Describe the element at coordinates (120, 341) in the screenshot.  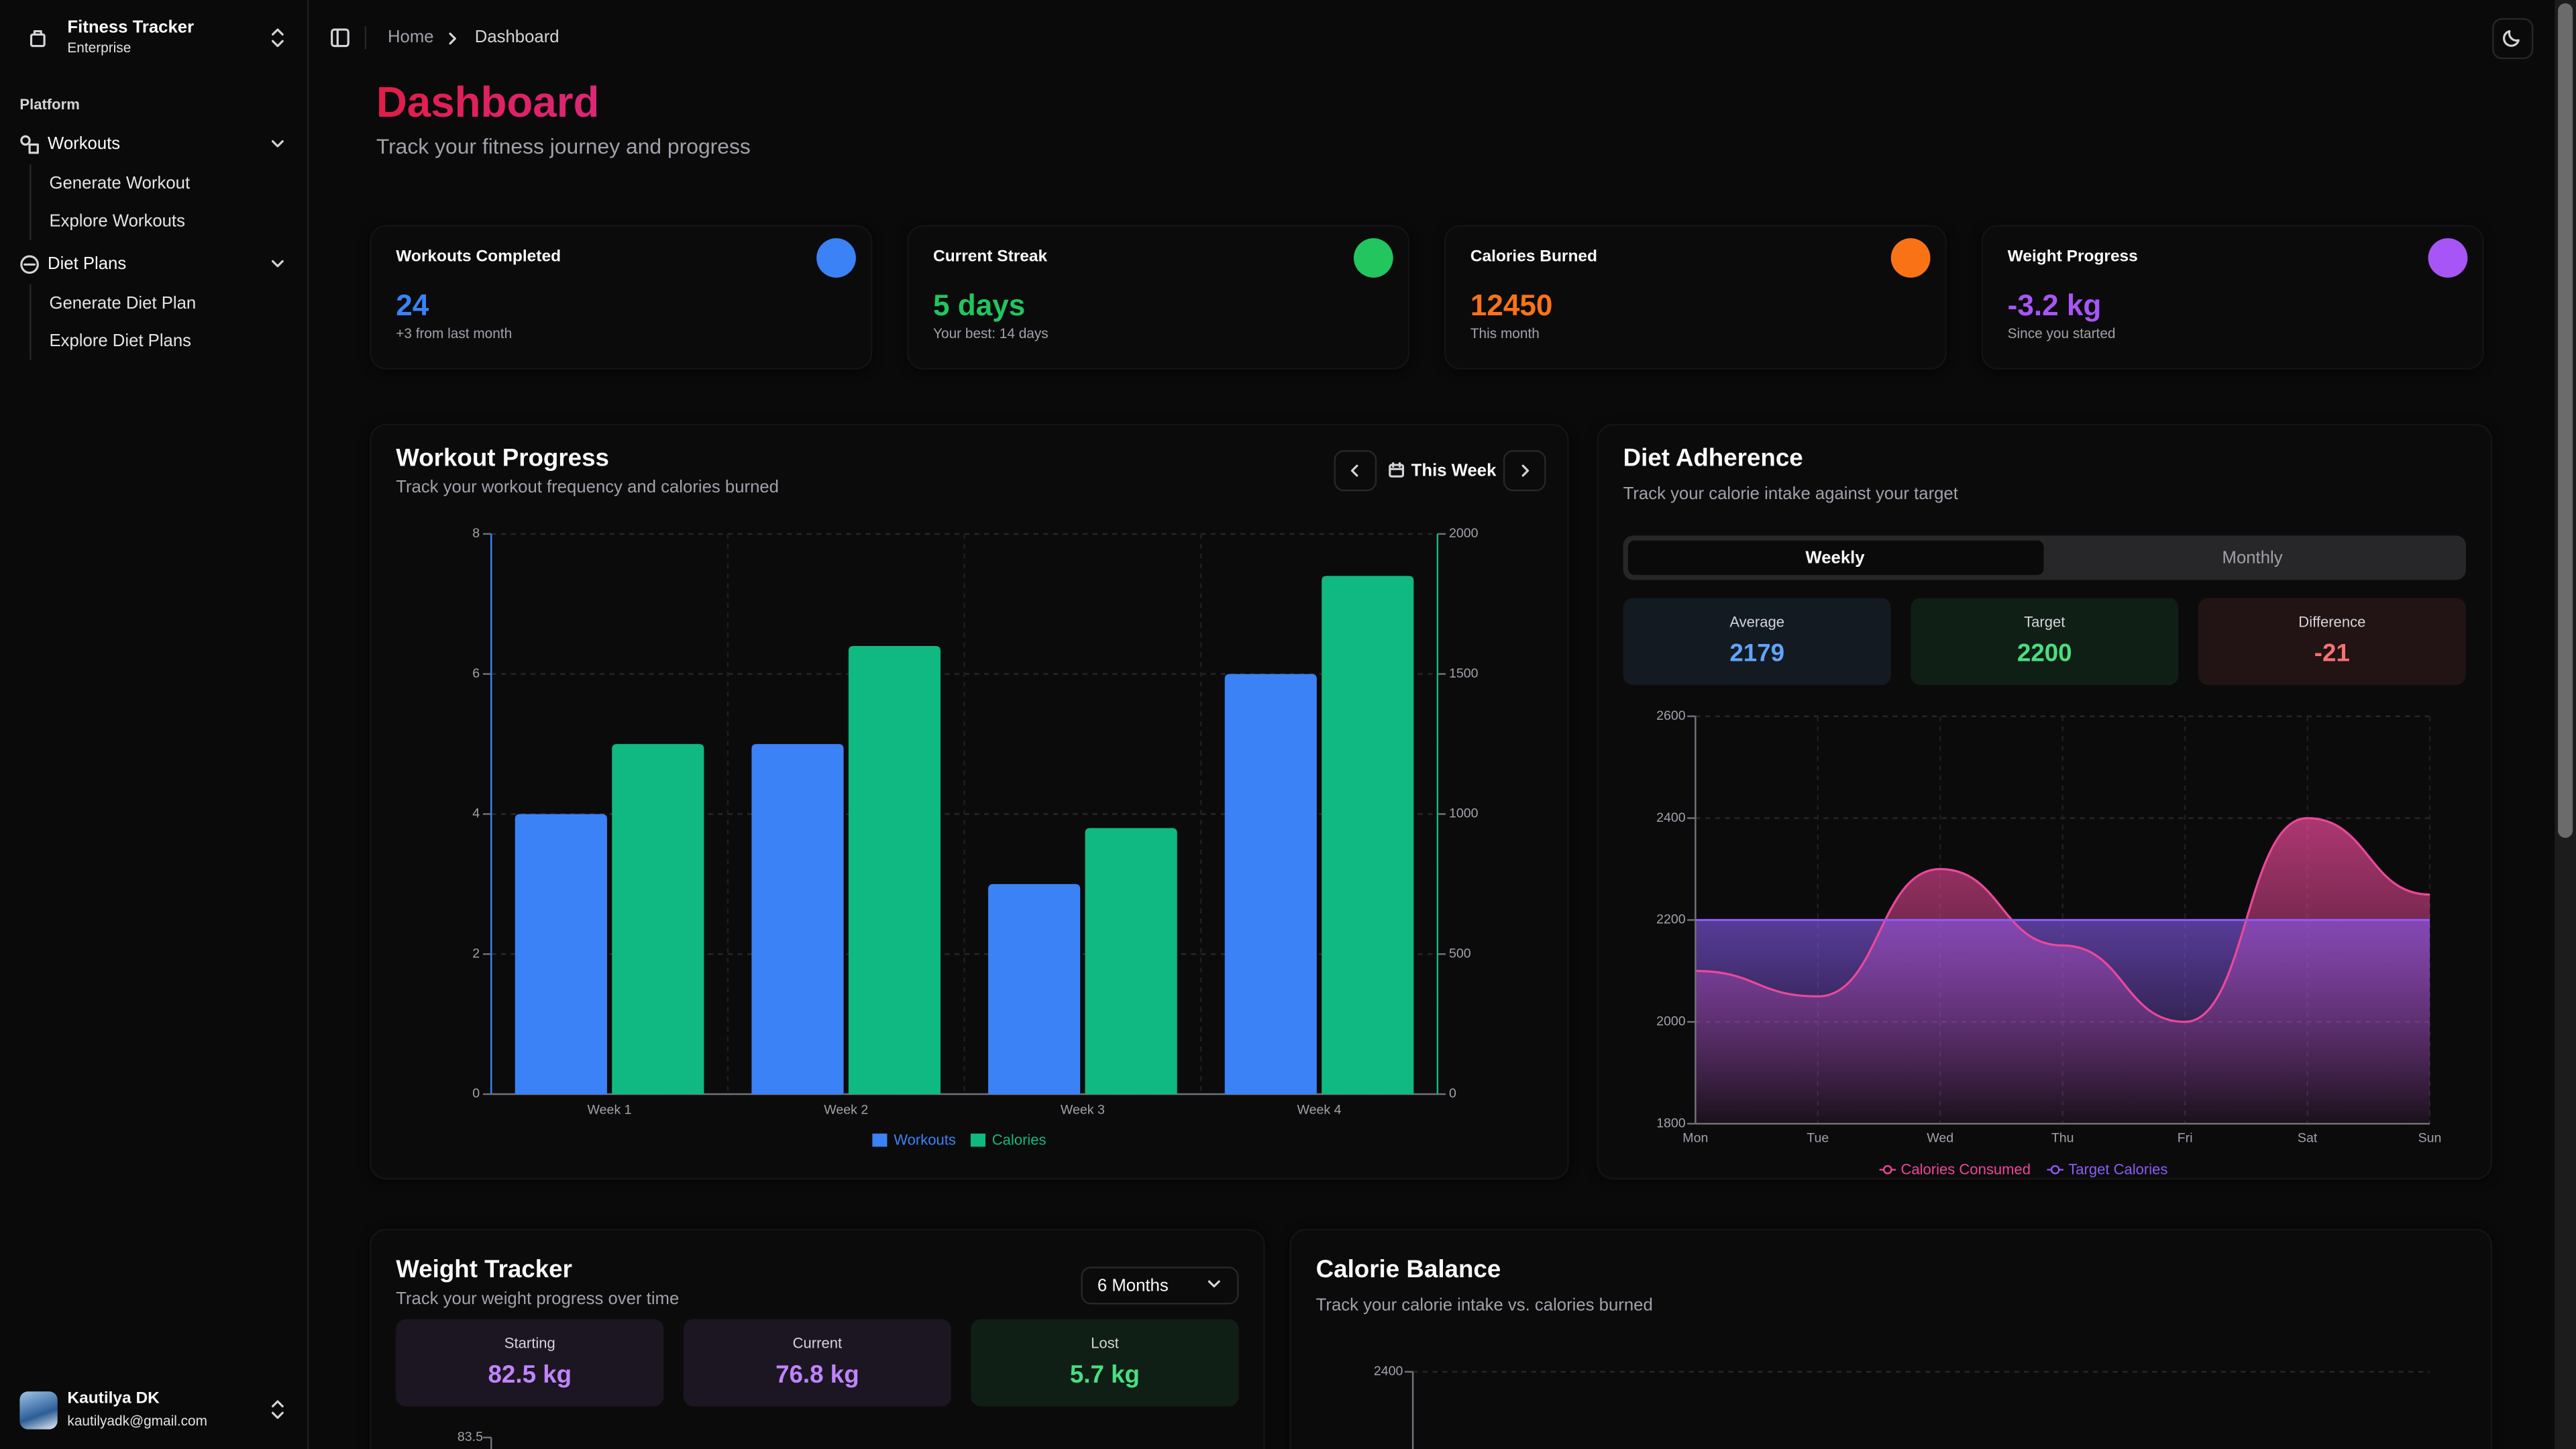
I see `nav-item: Explore Diet Plans` at that location.